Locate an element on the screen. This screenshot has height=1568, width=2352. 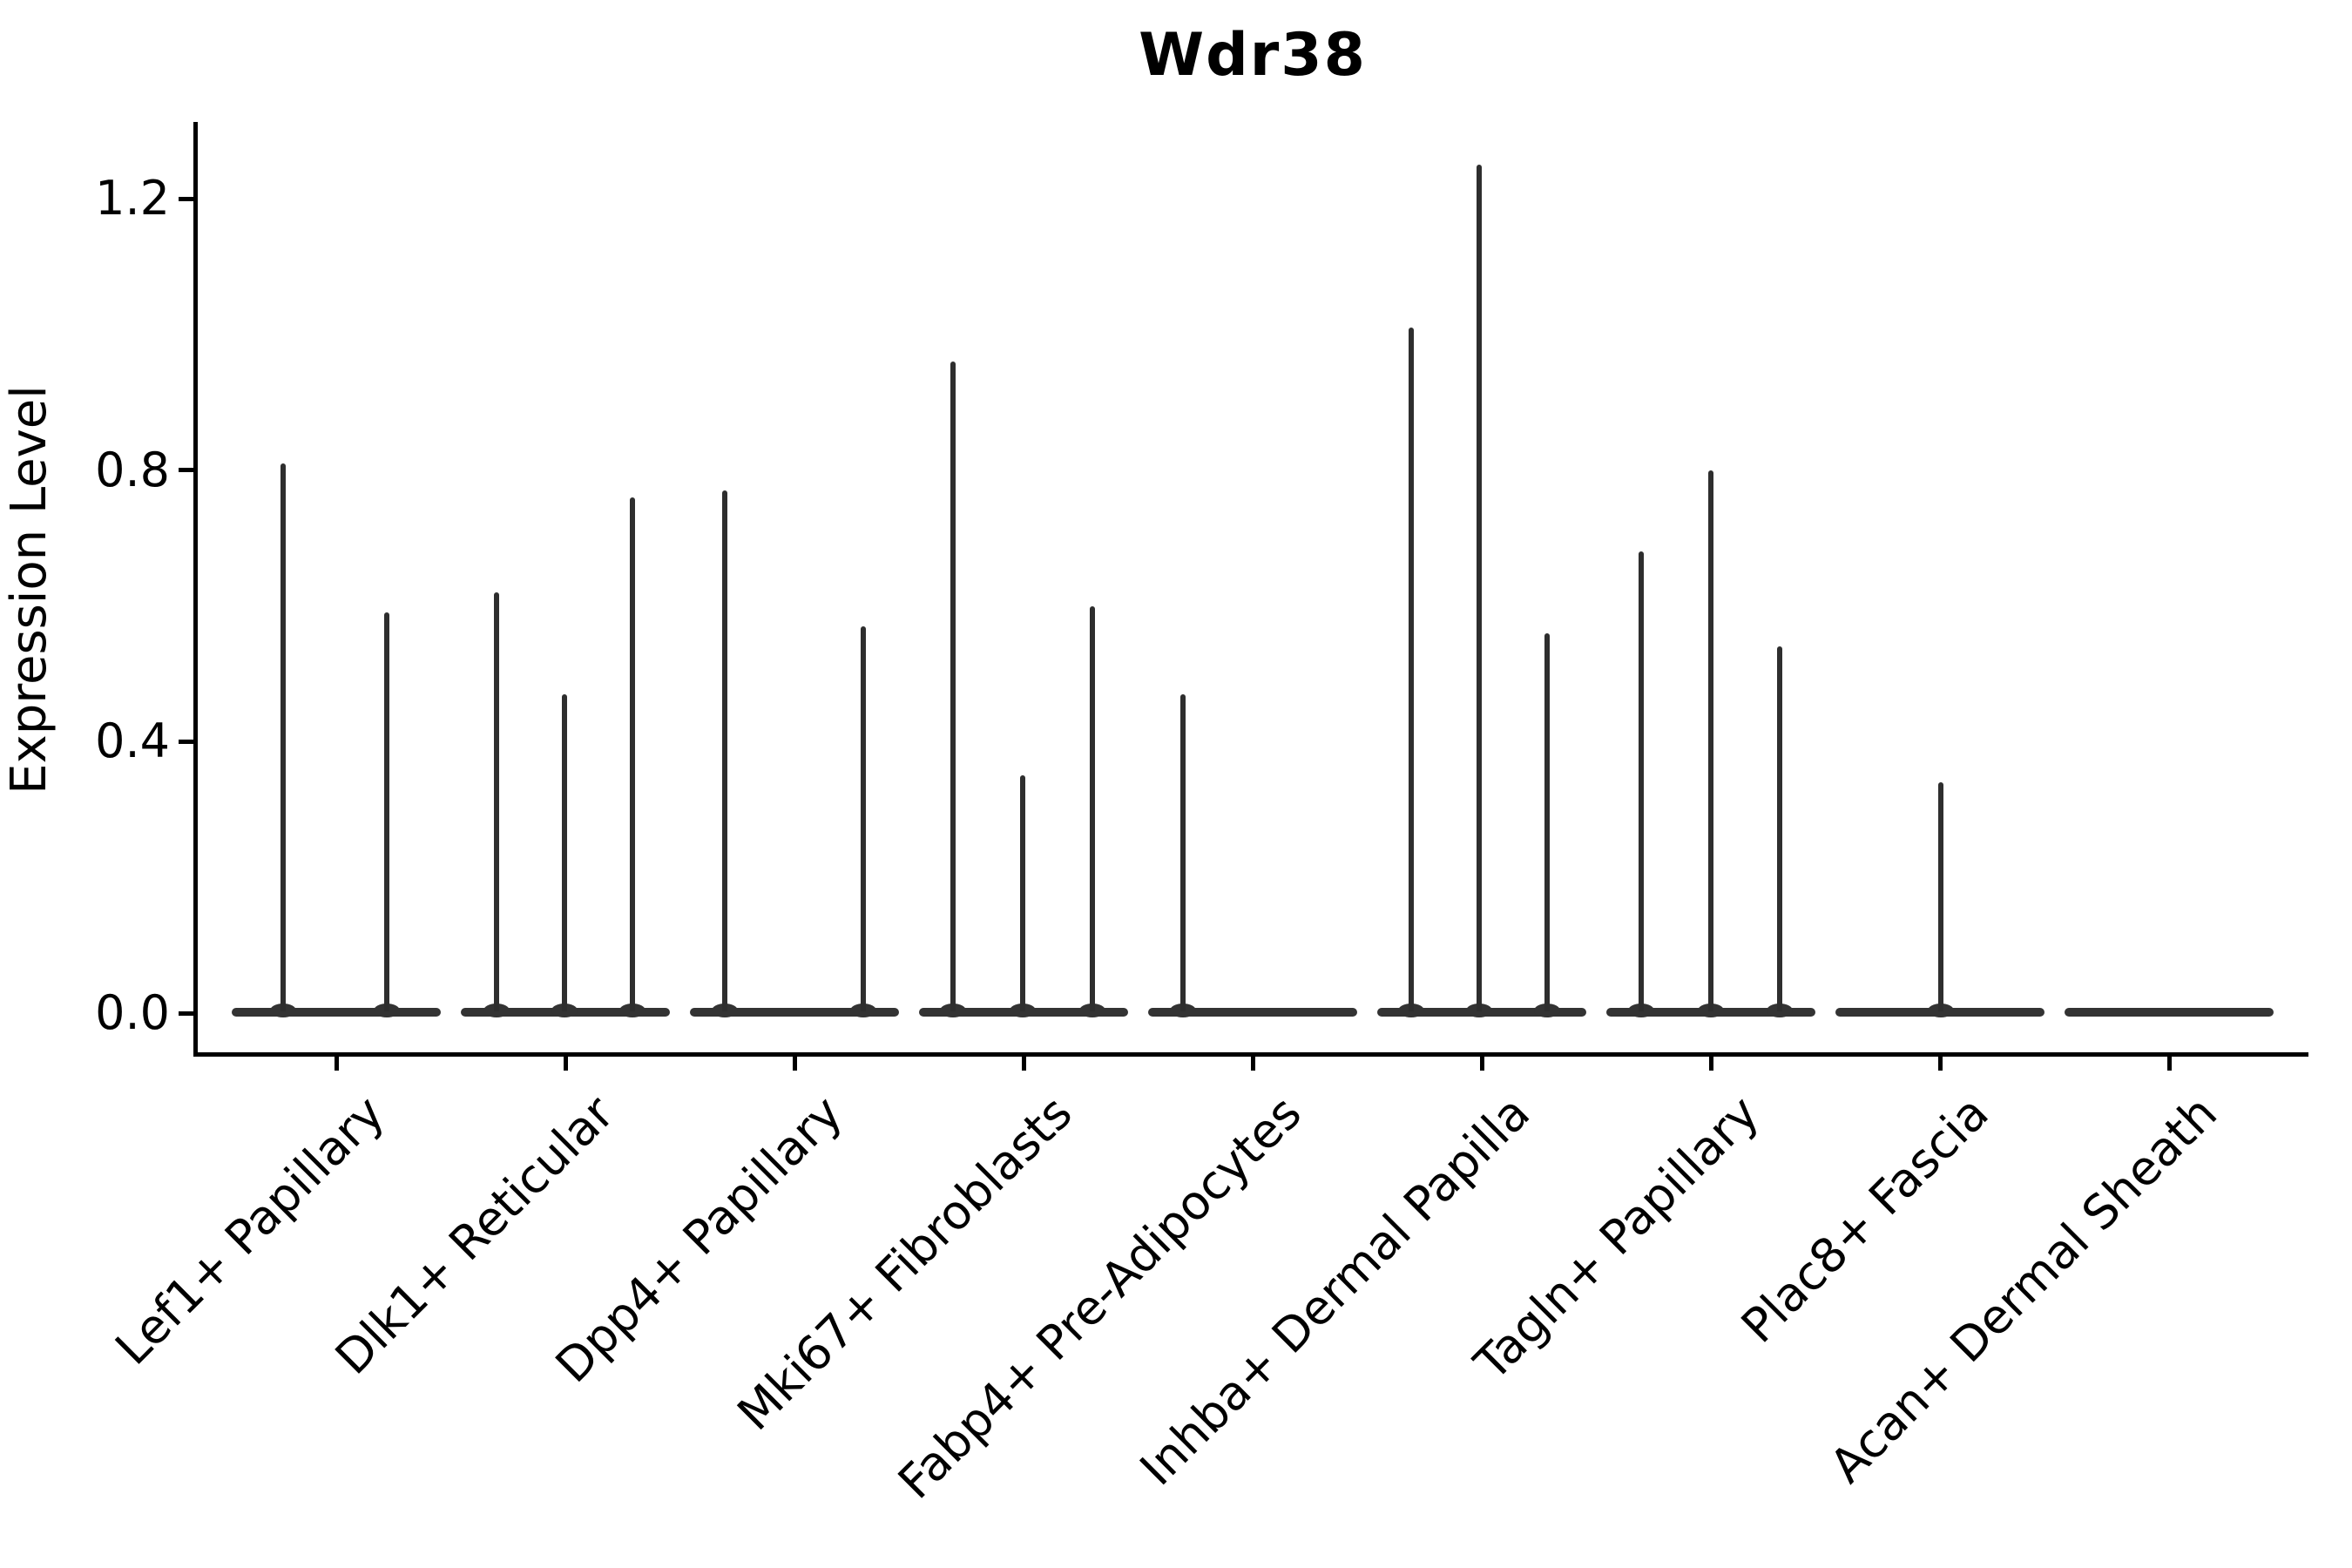
y-tick-label: 0.0 is located at coordinates (132, 1013).